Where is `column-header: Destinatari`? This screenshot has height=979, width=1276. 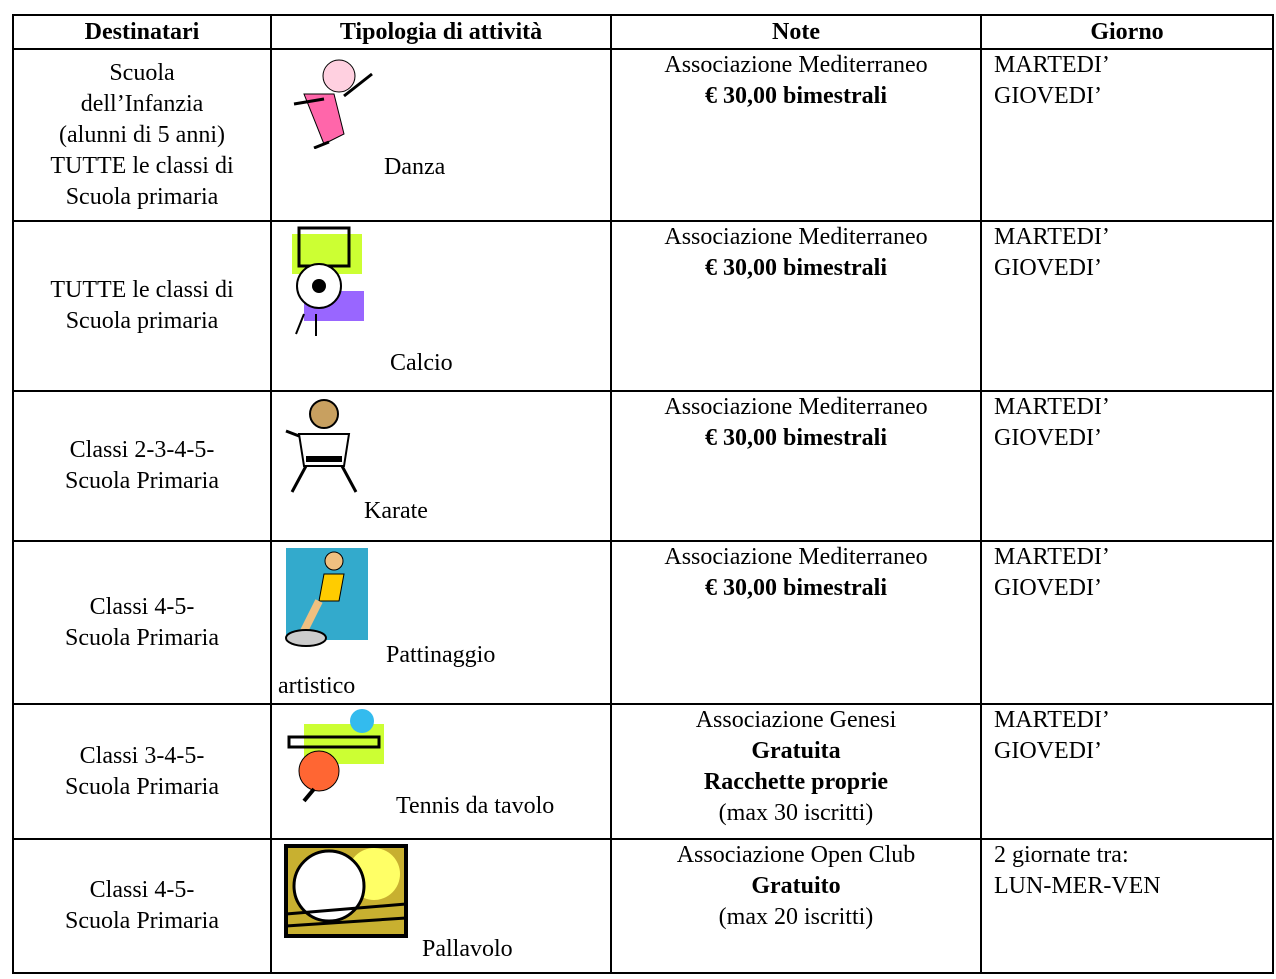
column-header: Destinatari is located at coordinates (142, 32).